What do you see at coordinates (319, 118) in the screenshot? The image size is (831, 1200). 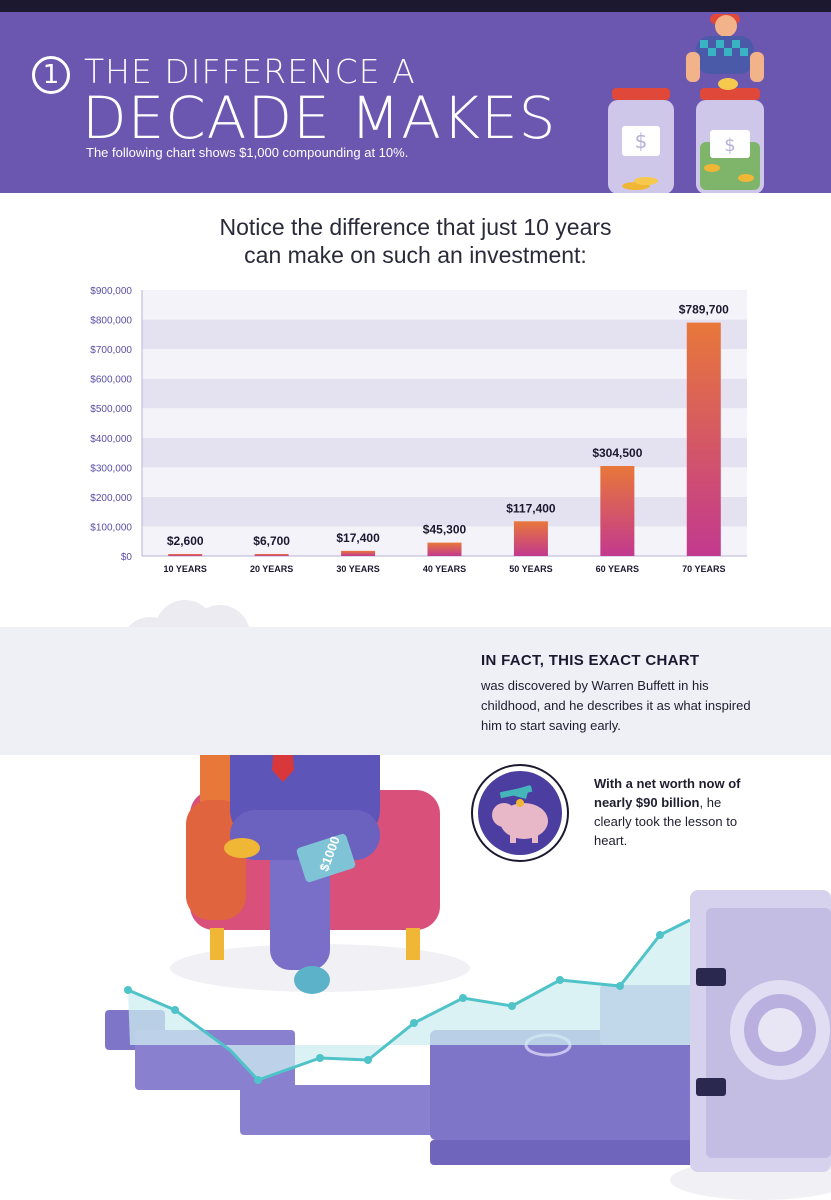 I see `title-line-2: DECADE MAKES` at bounding box center [319, 118].